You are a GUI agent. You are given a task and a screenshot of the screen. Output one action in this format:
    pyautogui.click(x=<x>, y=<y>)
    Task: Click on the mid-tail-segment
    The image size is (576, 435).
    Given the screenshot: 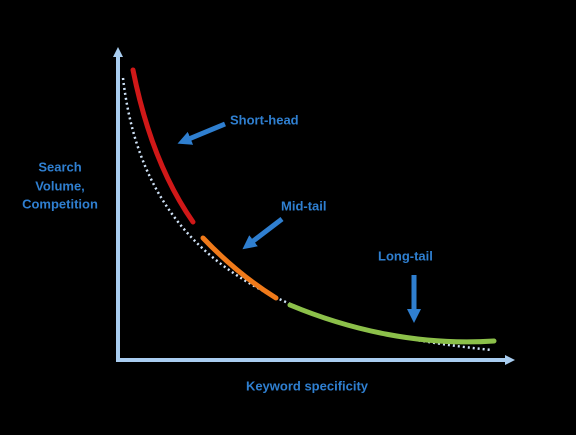 What is the action you would take?
    pyautogui.click(x=239, y=268)
    